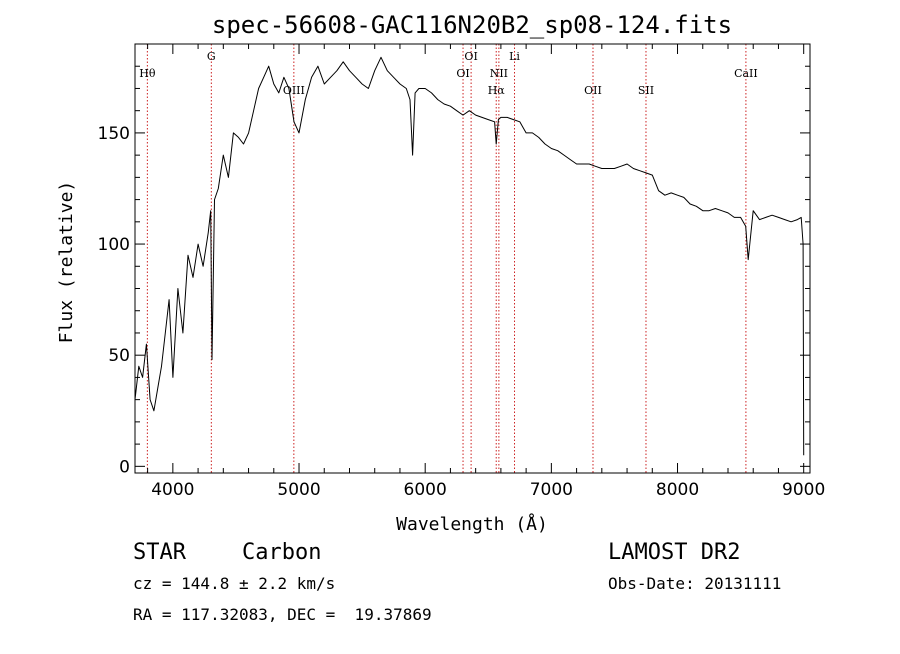 This screenshot has height=654, width=900. I want to click on spectral-line-label: Hθ, so click(147, 73).